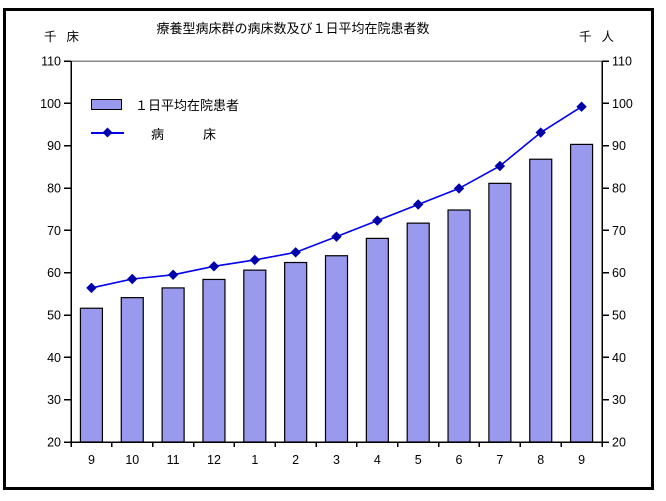 The width and height of the screenshot is (666, 501). I want to click on right-axis-tick-label: 50, so click(619, 316).